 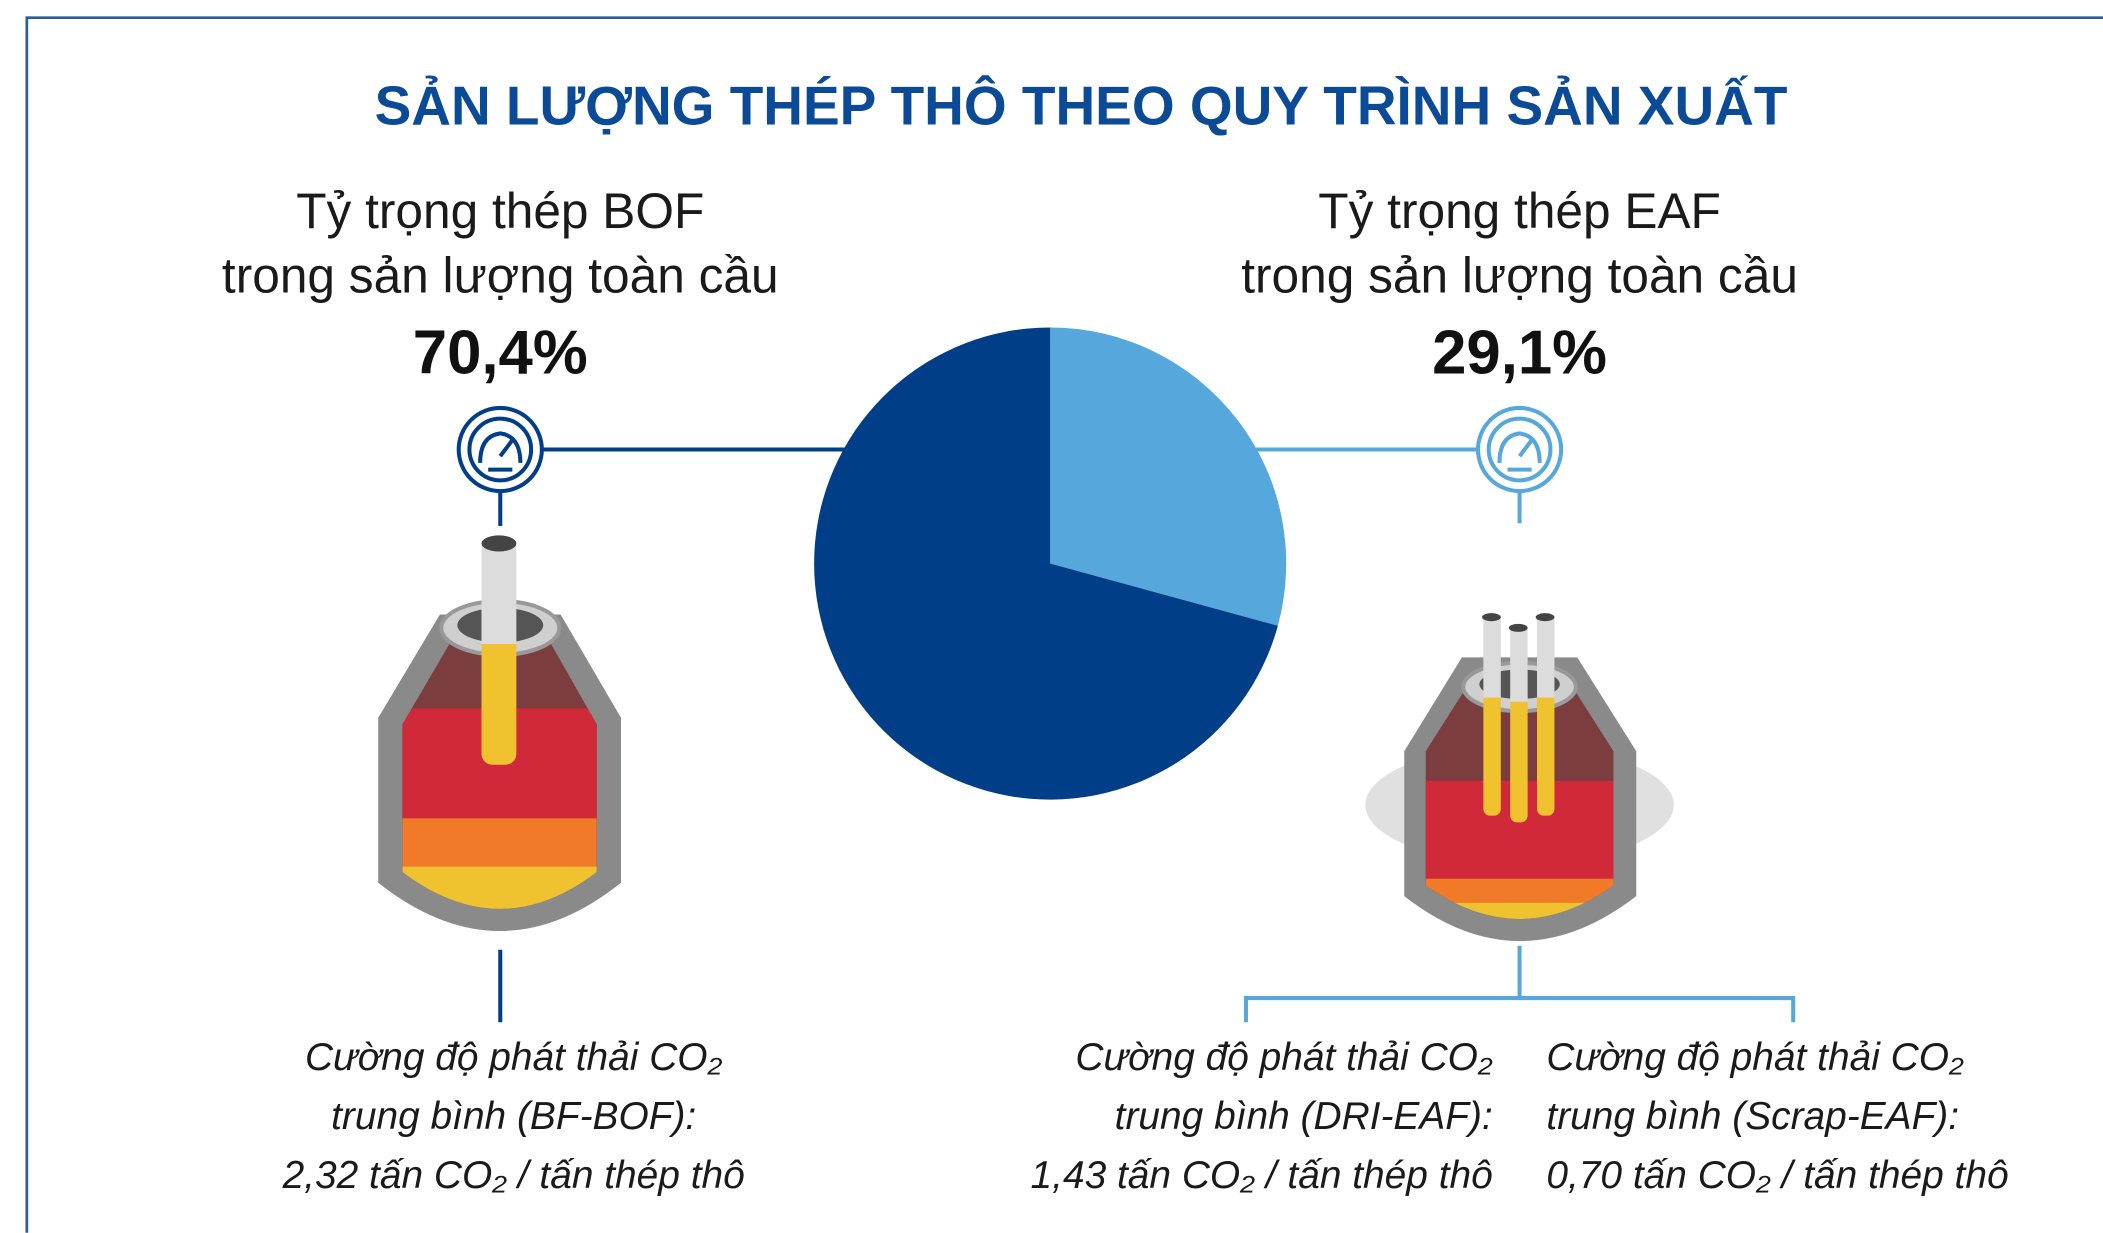 I want to click on eaf-furnace, so click(x=1519, y=777).